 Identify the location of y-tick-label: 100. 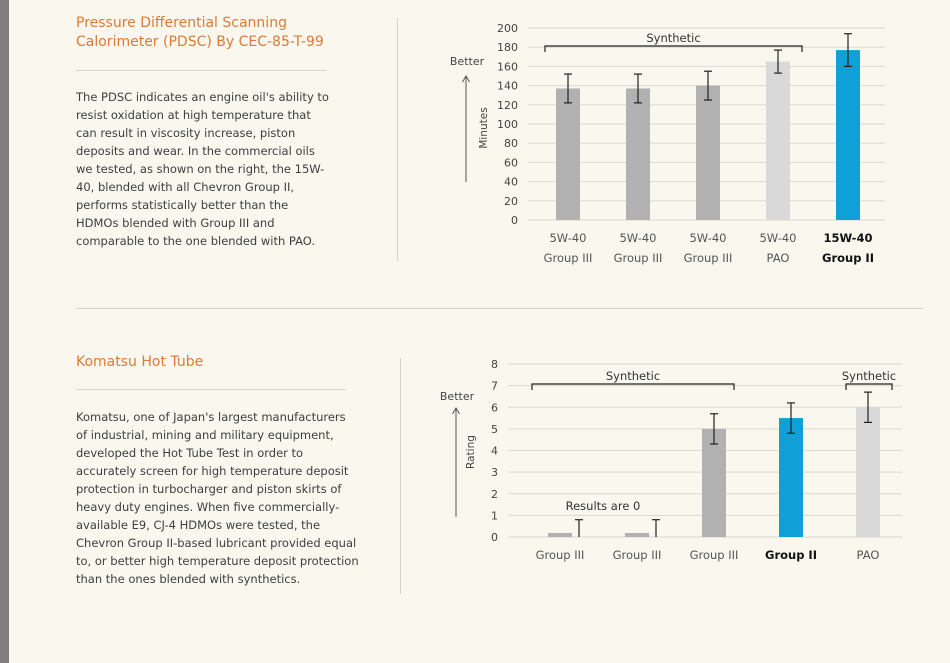
(507, 124).